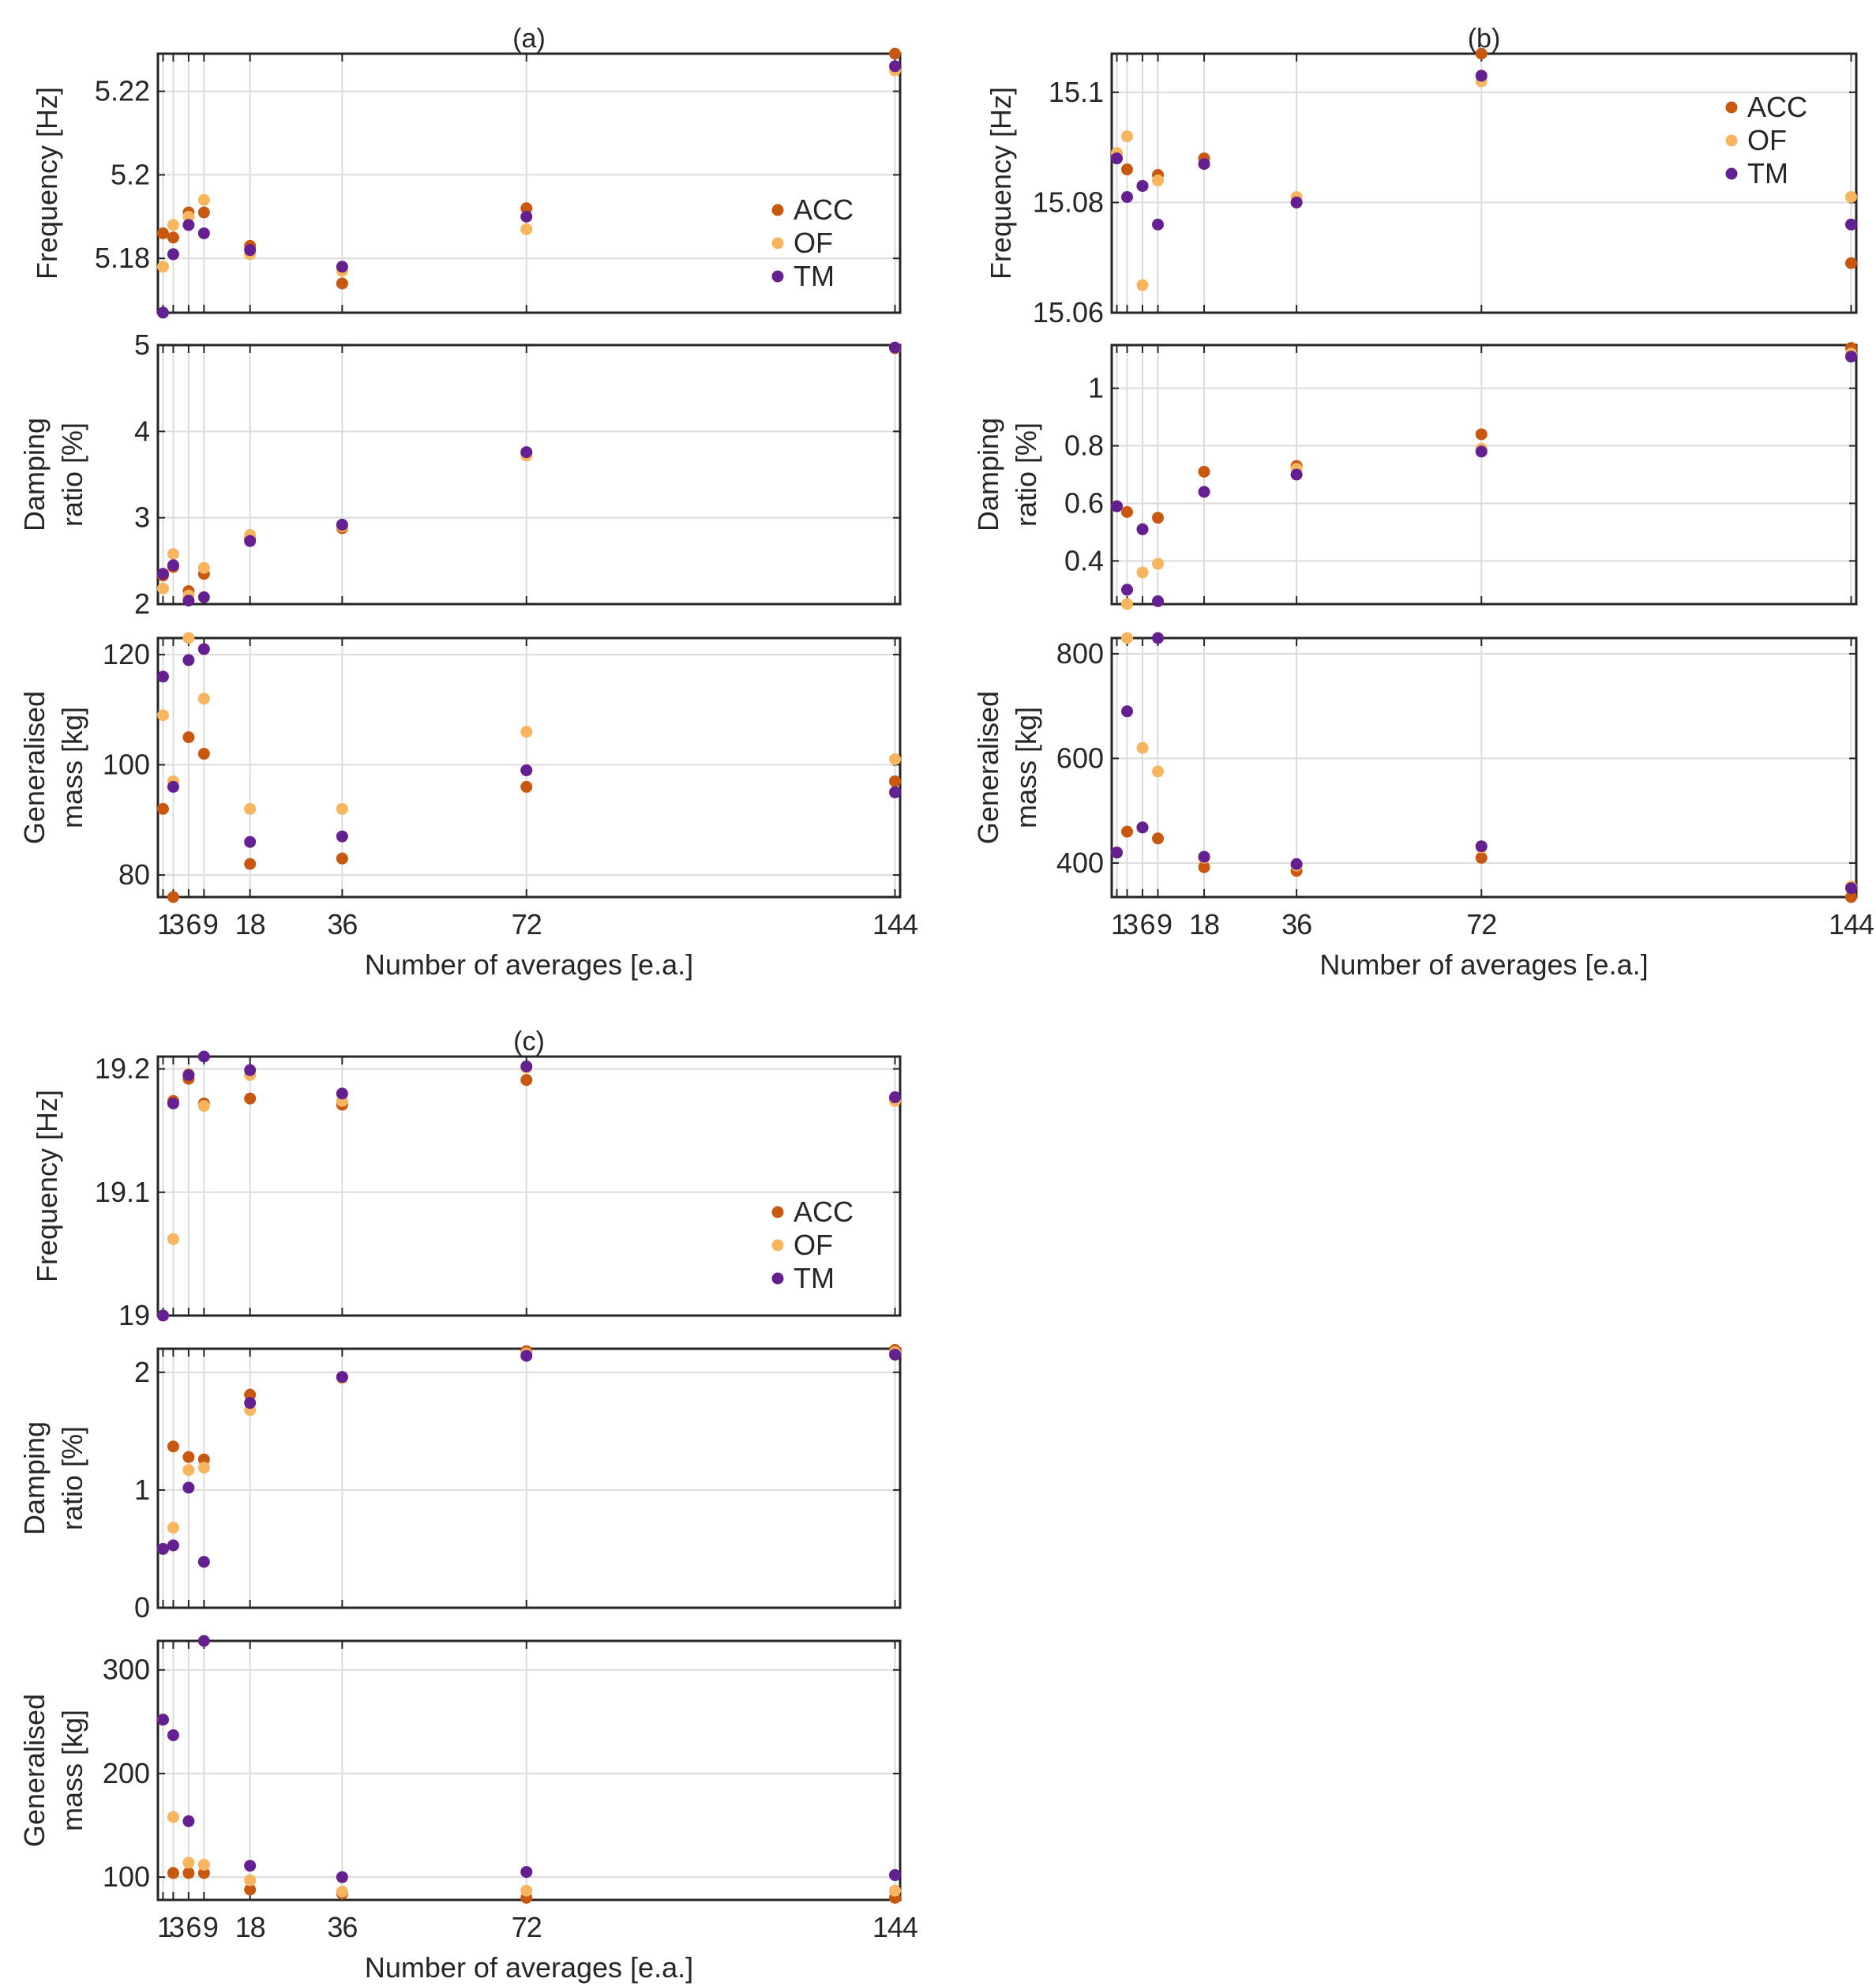  I want to click on y-tick-label: 800, so click(1080, 653).